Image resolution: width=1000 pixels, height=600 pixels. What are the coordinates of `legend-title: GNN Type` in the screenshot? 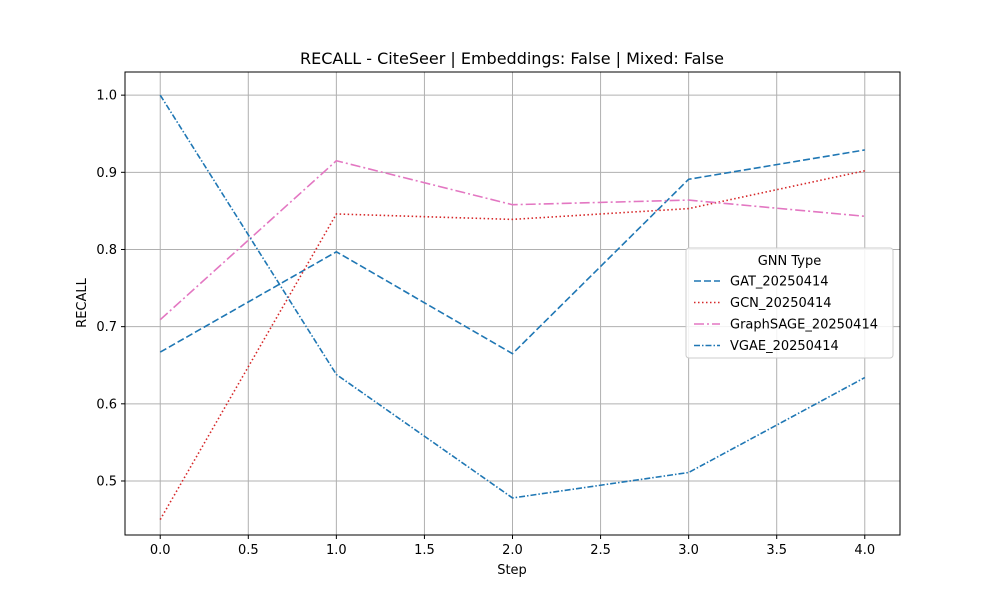 It's located at (790, 261).